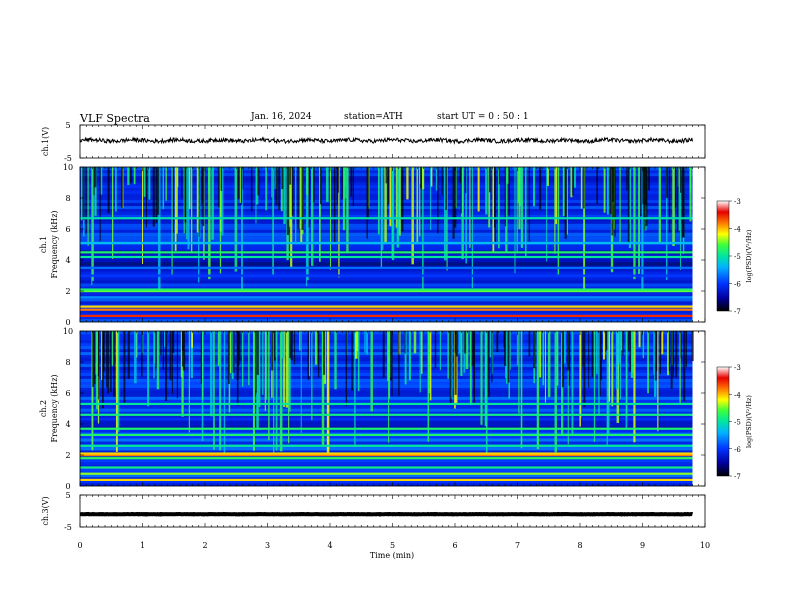 The image size is (792, 612). Describe the element at coordinates (392, 545) in the screenshot. I see `x-tick-label: 5` at that location.